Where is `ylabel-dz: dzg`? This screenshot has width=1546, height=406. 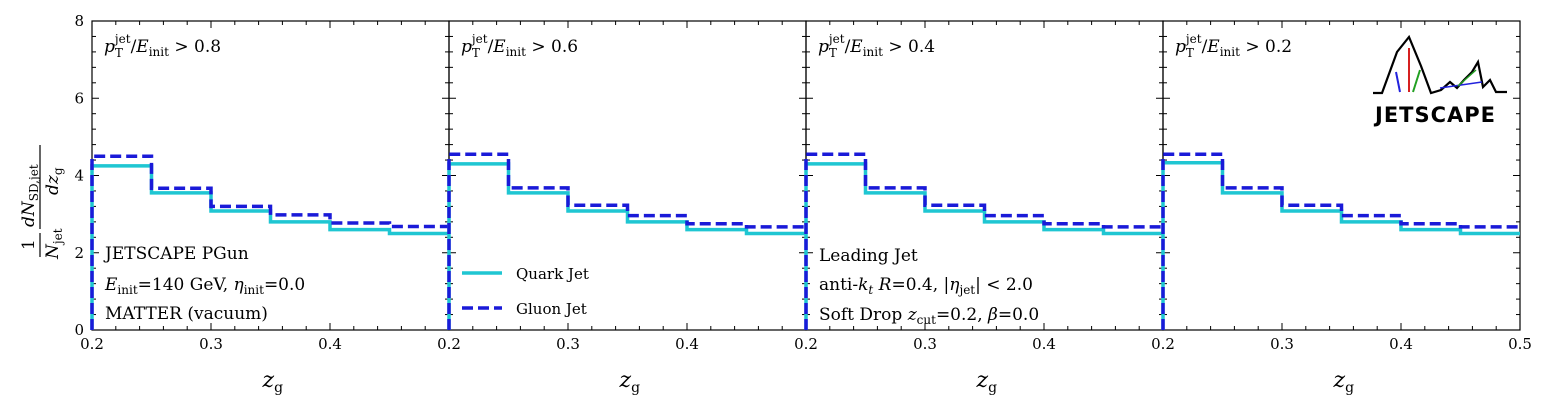 ylabel-dz: dzg is located at coordinates (54, 181).